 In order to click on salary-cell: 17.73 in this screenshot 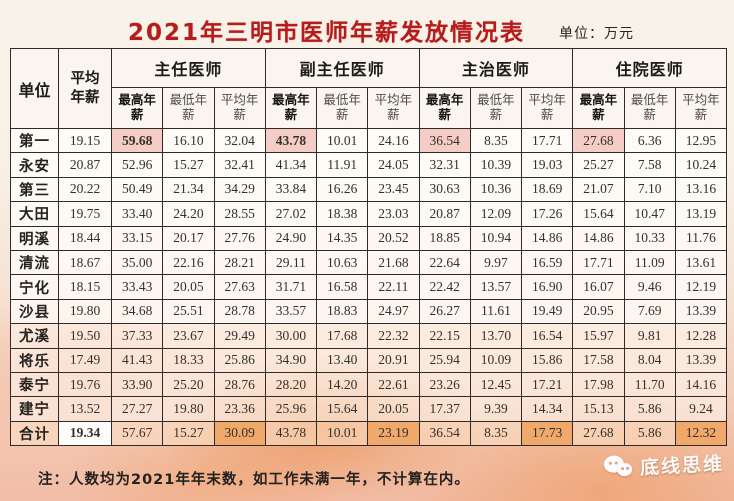, I will do `click(547, 433)`.